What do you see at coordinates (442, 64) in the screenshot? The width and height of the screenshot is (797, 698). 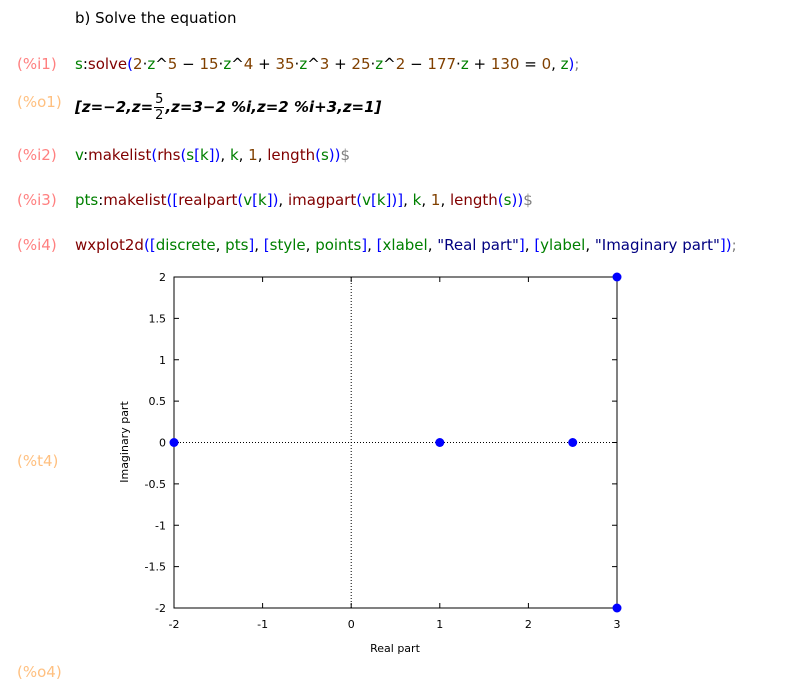 I see `code-token: 177` at bounding box center [442, 64].